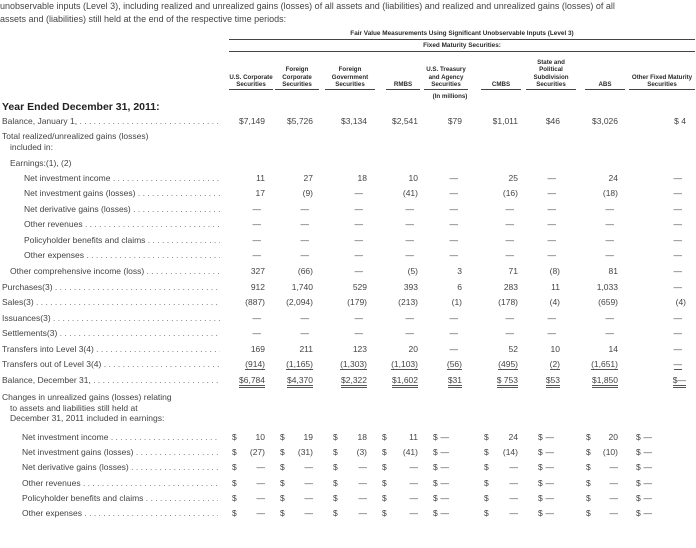 This screenshot has height=548, width=696. Describe the element at coordinates (255, 364) in the screenshot. I see `table-cell-value: (914)` at that location.